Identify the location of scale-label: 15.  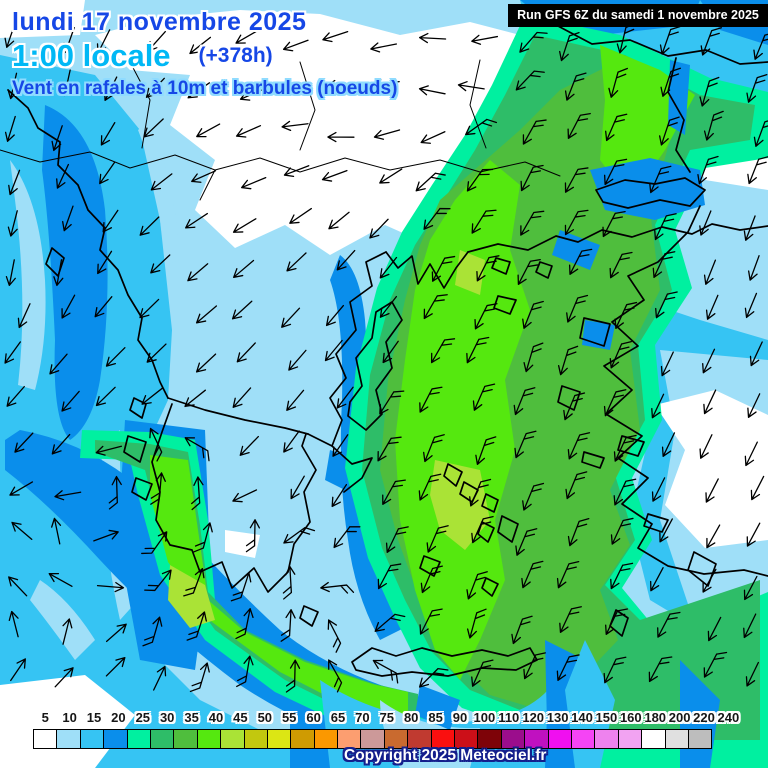
(94, 717).